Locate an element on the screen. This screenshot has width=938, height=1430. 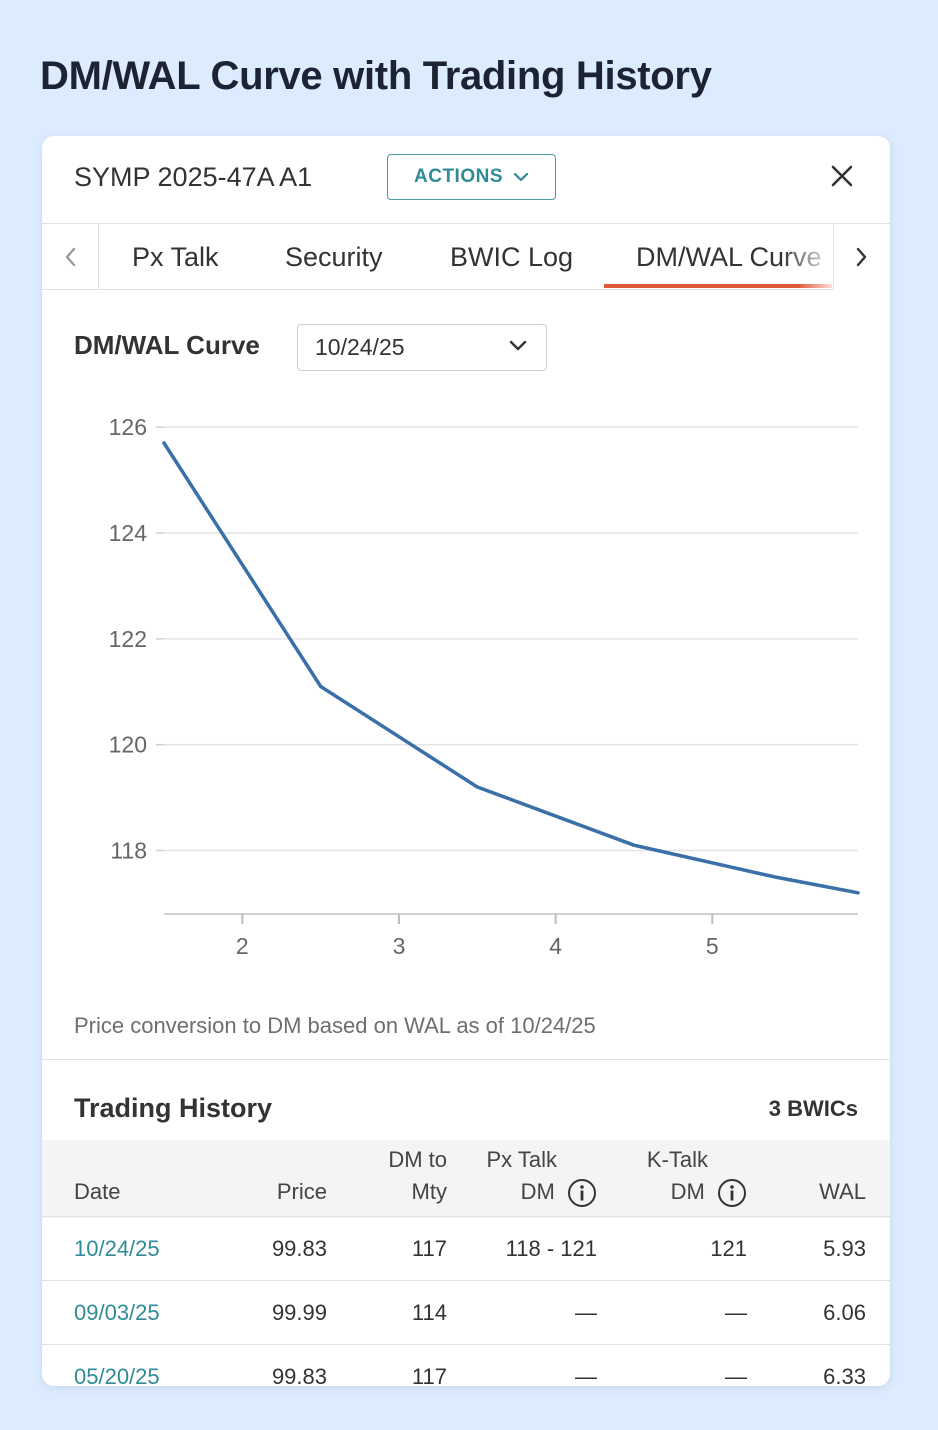
security-name: SYMP 2025-47A A1 is located at coordinates (193, 177).